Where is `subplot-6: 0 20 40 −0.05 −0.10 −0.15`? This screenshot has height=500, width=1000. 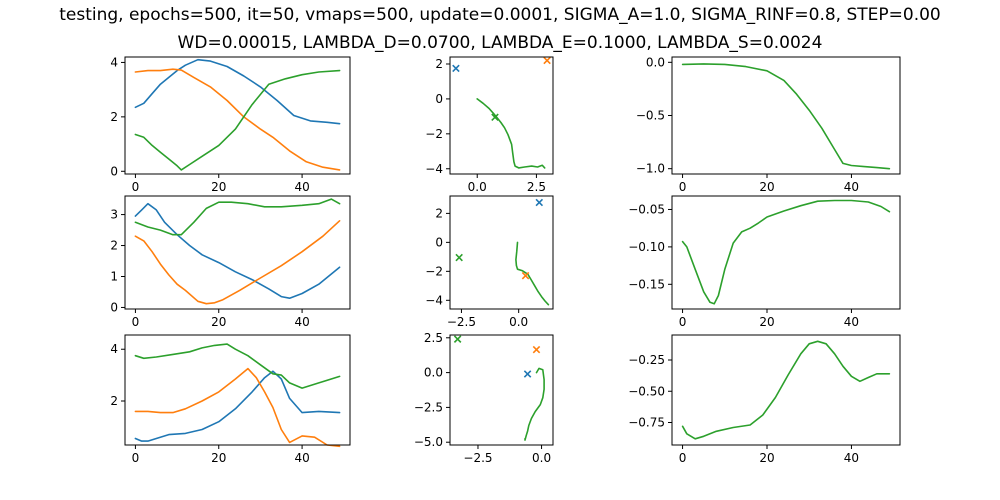
subplot-6: 0 20 40 −0.05 −0.10 −0.15 is located at coordinates (764, 262).